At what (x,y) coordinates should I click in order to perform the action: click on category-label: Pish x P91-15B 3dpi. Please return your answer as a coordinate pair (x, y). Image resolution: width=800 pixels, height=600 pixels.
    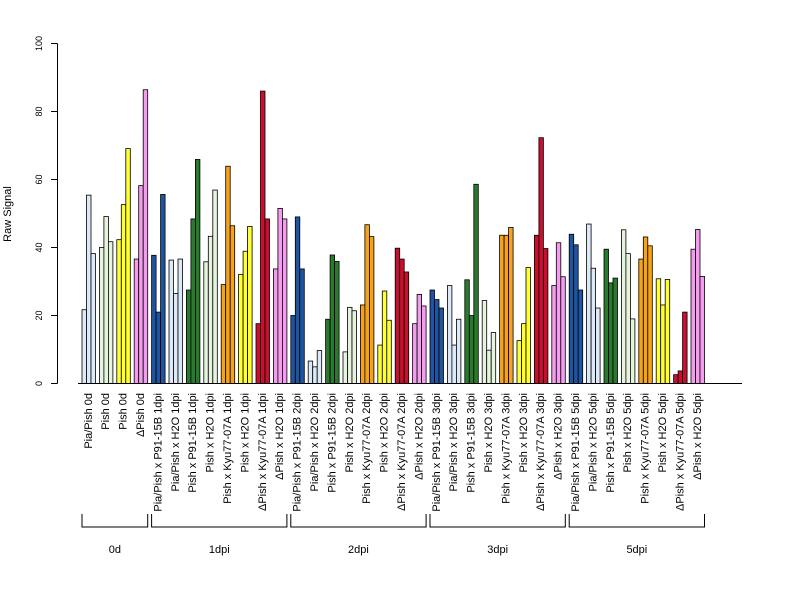
    Looking at the image, I should click on (472, 443).